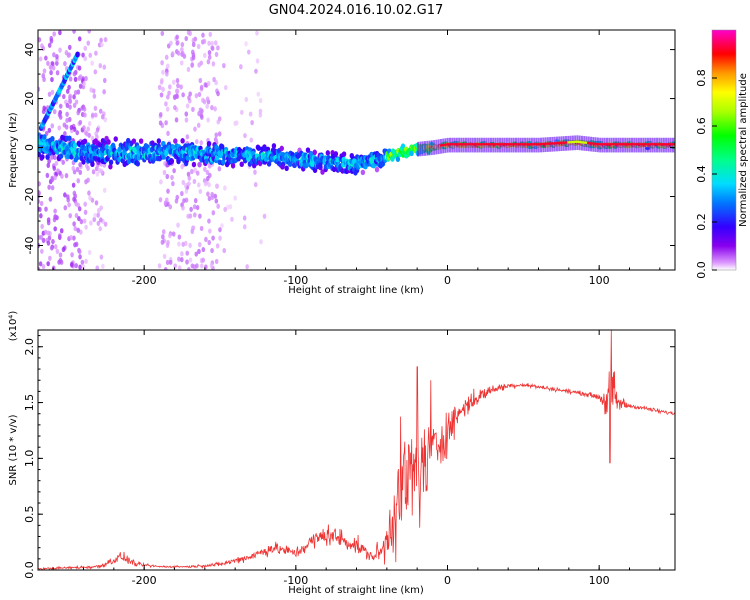  Describe the element at coordinates (447, 580) in the screenshot. I see `x-tick-label: 0` at that location.